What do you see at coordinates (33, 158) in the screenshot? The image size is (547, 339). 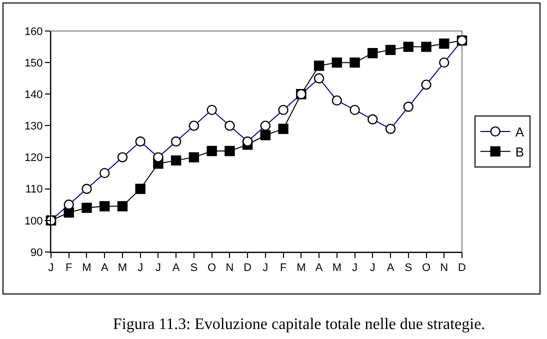 I see `y-tick-label: 120` at bounding box center [33, 158].